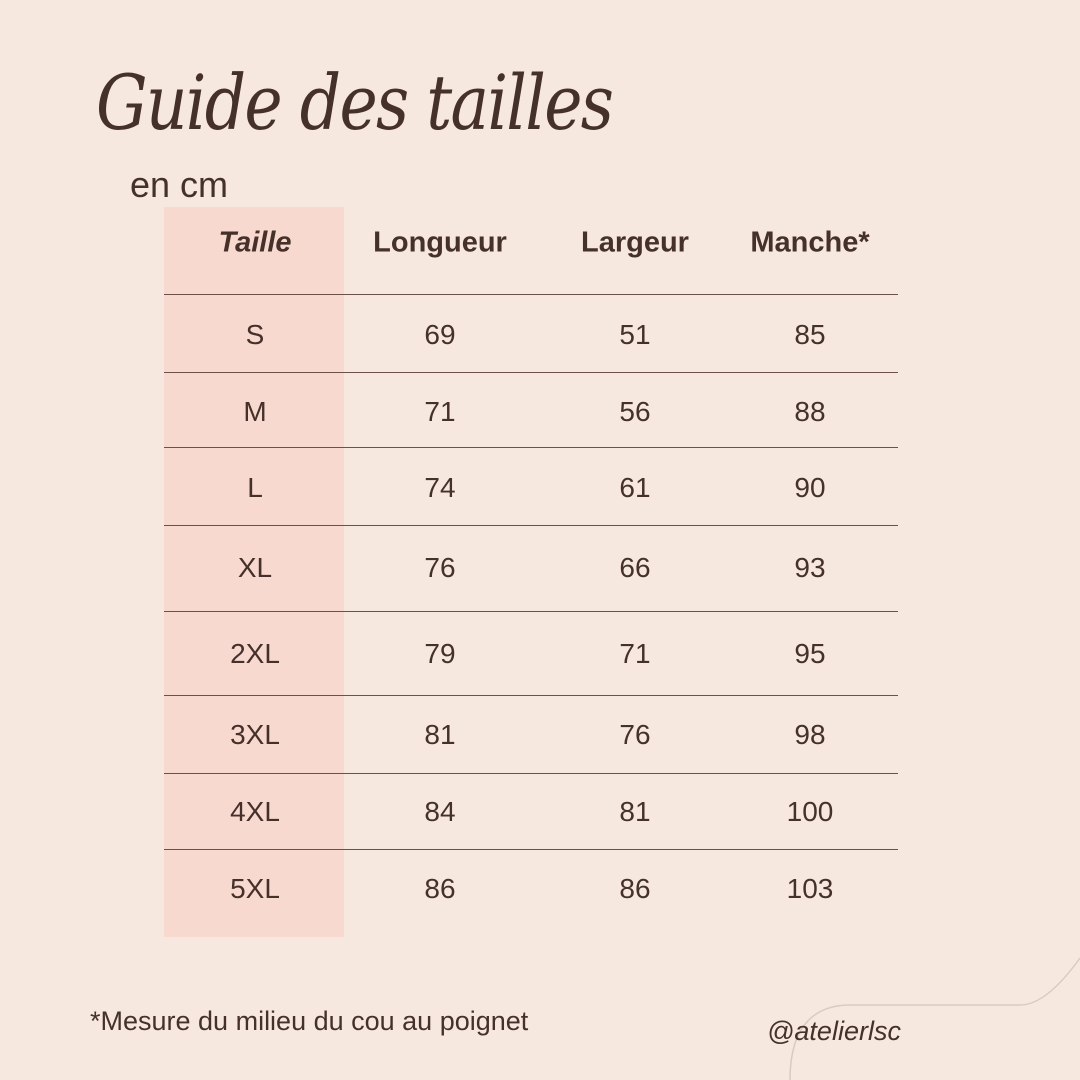 This screenshot has width=1080, height=1080. What do you see at coordinates (255, 653) in the screenshot?
I see `size-label: 2XL` at bounding box center [255, 653].